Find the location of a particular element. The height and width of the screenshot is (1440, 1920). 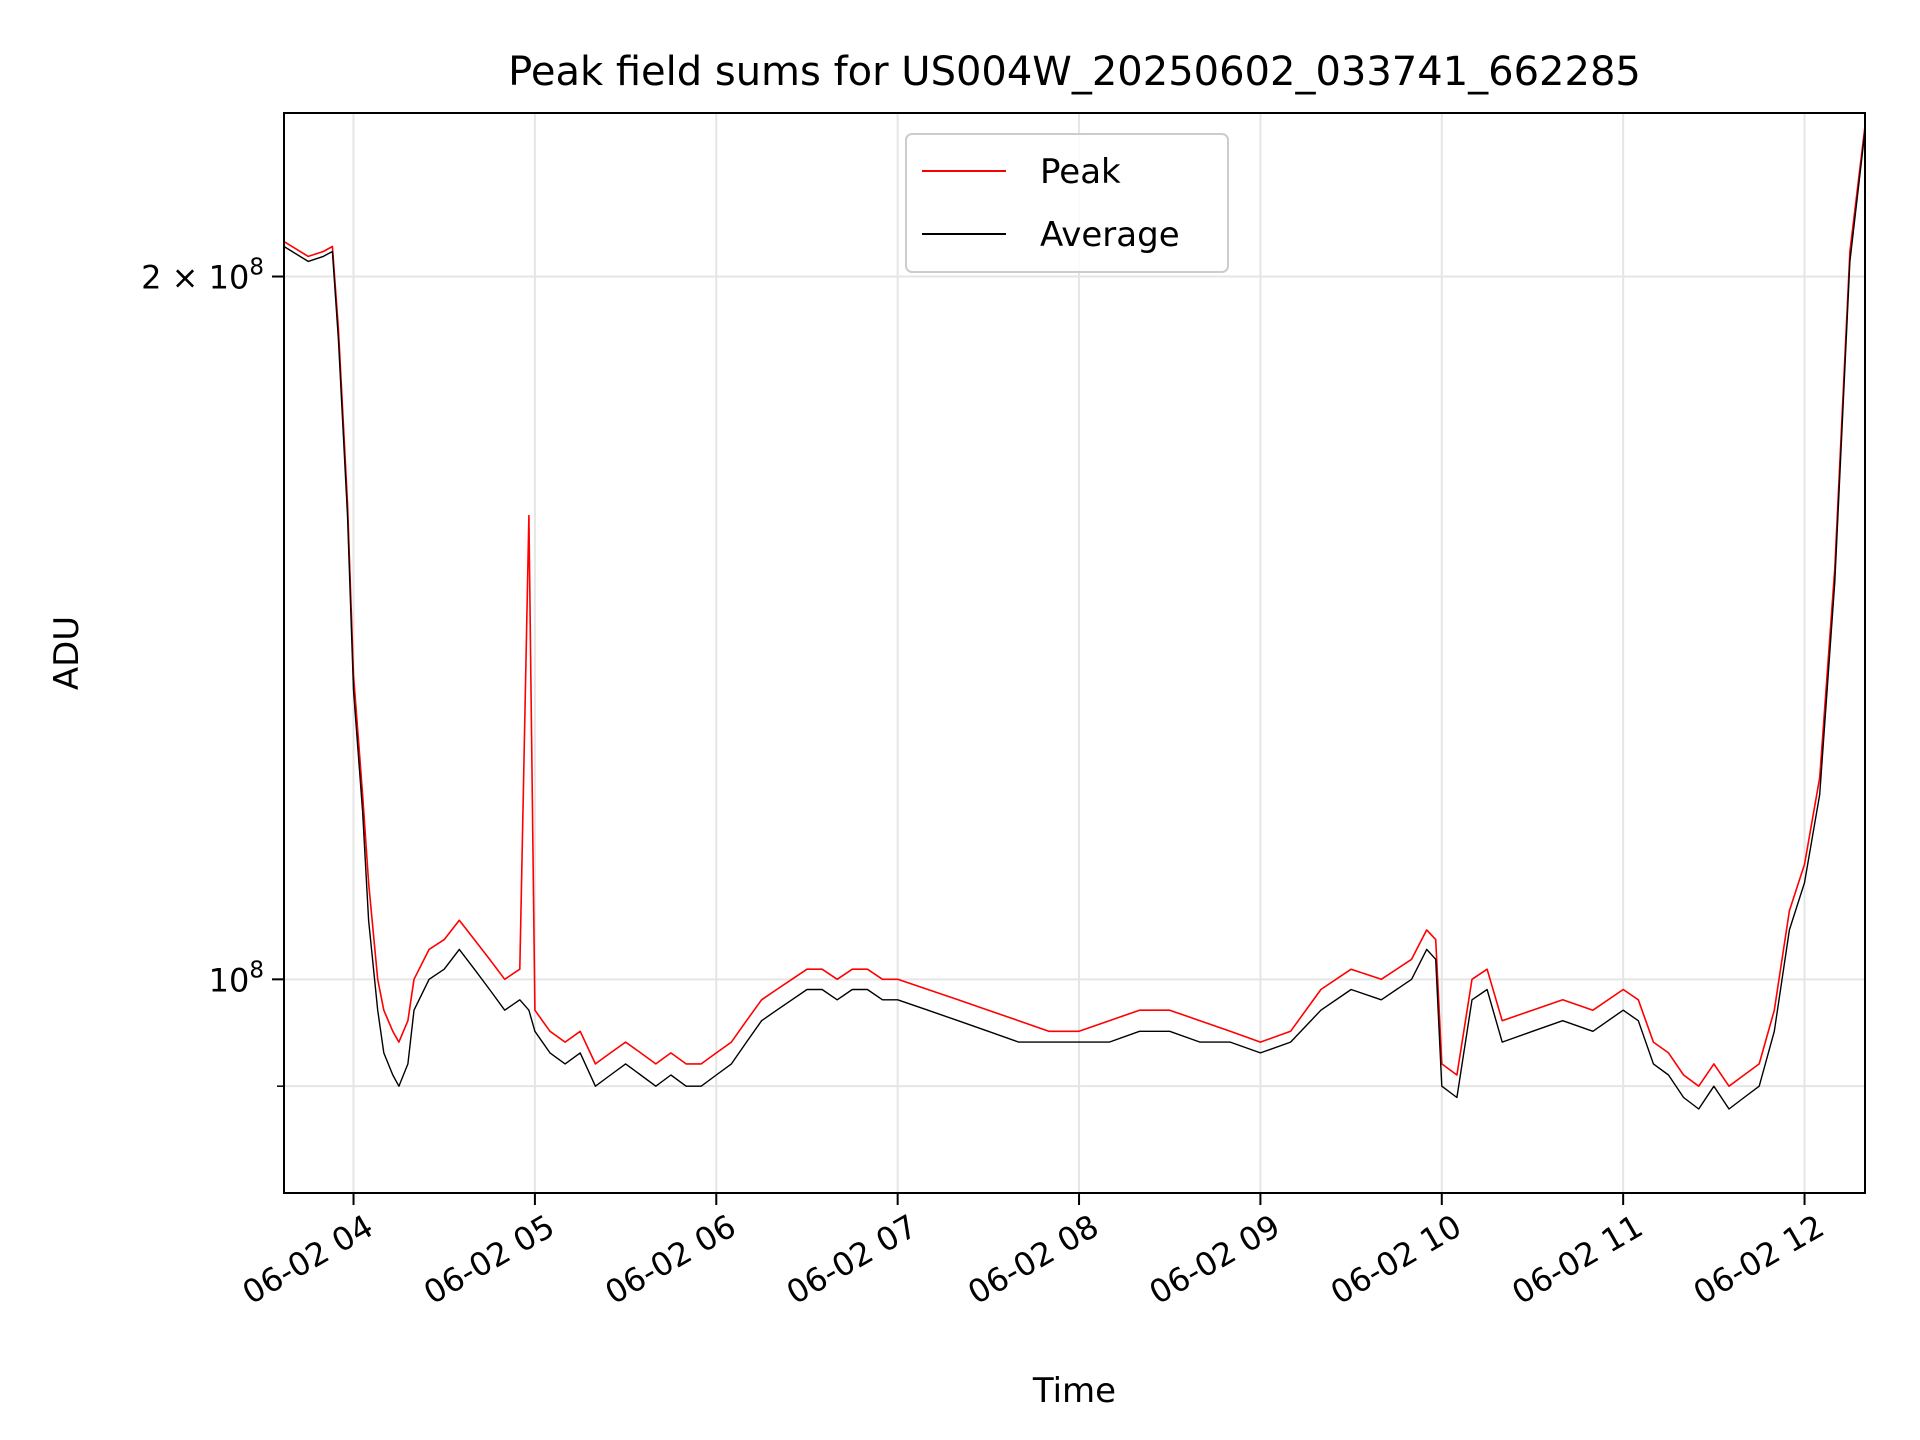

legend: Peak Average is located at coordinates (1067, 203).